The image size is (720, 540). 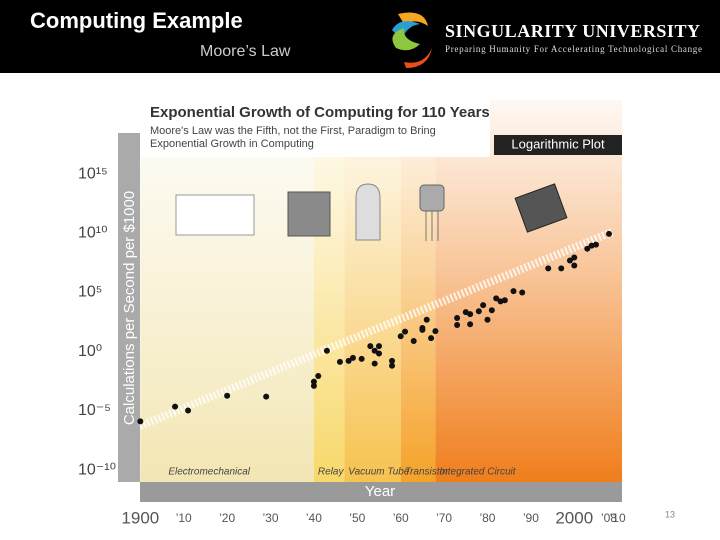 I want to click on title-box, so click(x=315, y=126).